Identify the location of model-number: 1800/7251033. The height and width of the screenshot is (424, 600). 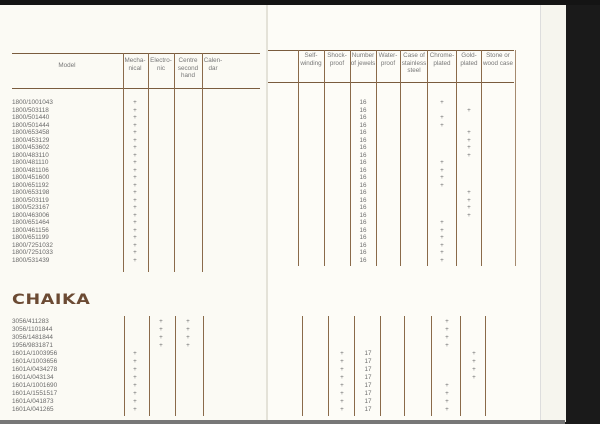
(32, 252).